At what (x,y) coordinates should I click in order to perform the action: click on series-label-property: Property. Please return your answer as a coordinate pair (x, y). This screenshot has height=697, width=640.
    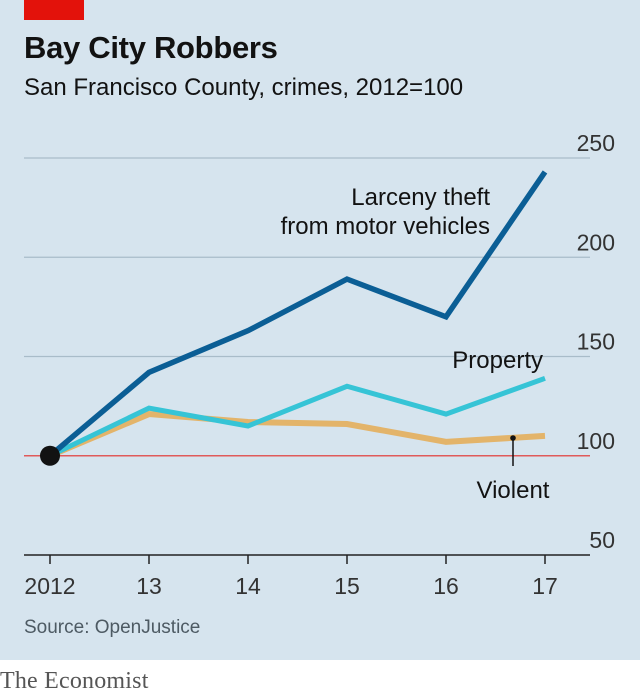
    Looking at the image, I should click on (497, 360).